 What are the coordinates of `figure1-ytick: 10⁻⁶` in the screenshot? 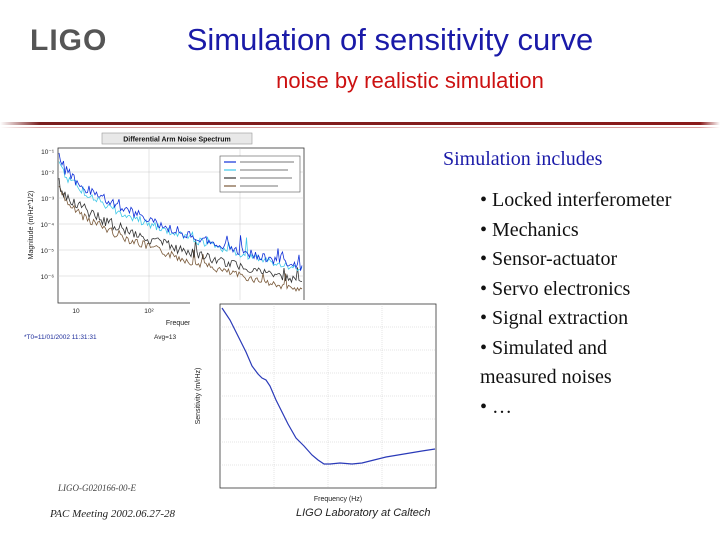 It's located at (48, 277).